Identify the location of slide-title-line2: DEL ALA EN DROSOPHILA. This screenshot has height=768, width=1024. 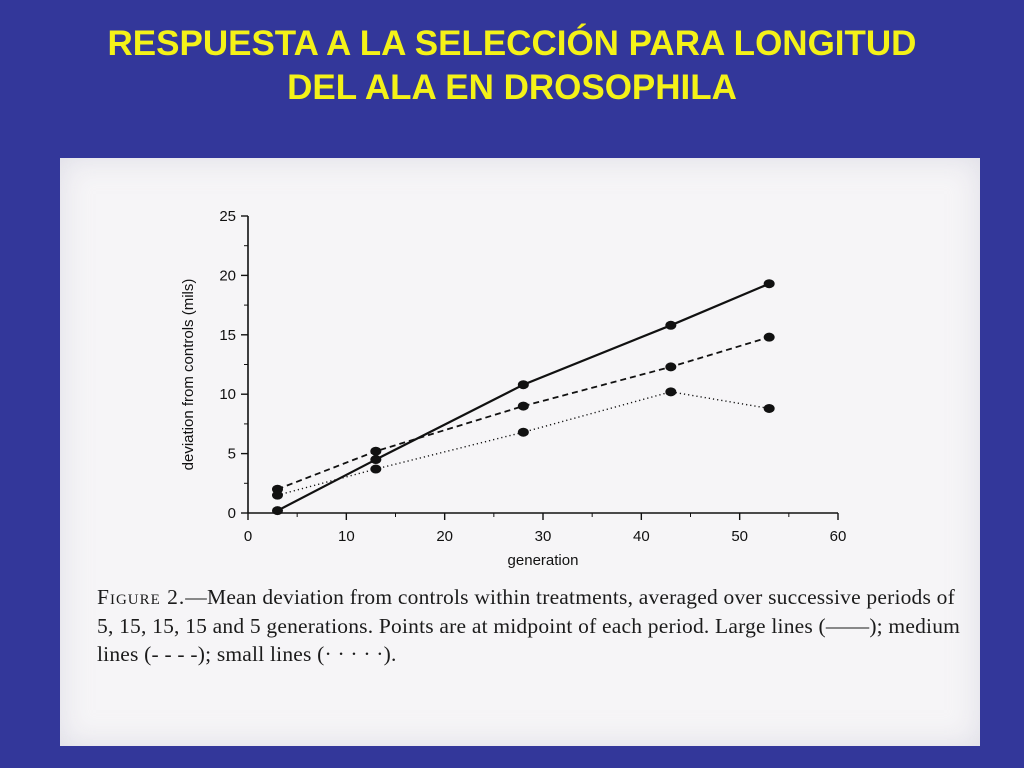
(512, 87).